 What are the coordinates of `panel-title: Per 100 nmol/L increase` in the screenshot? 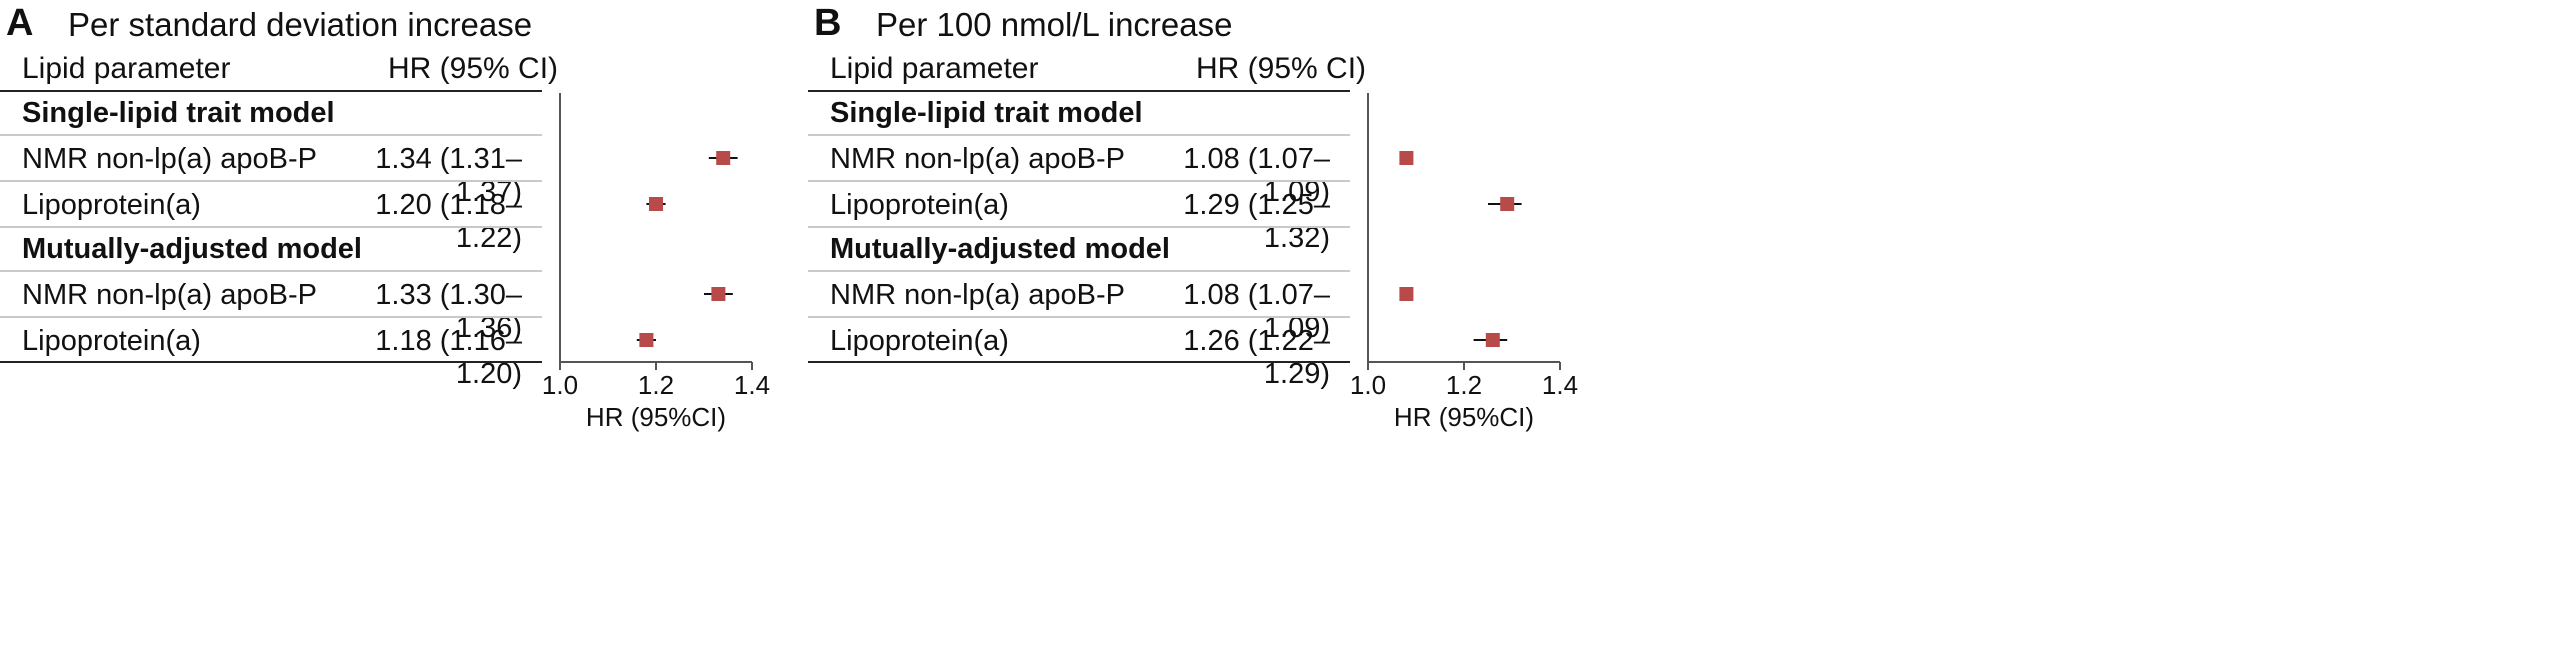 It's located at (1054, 24).